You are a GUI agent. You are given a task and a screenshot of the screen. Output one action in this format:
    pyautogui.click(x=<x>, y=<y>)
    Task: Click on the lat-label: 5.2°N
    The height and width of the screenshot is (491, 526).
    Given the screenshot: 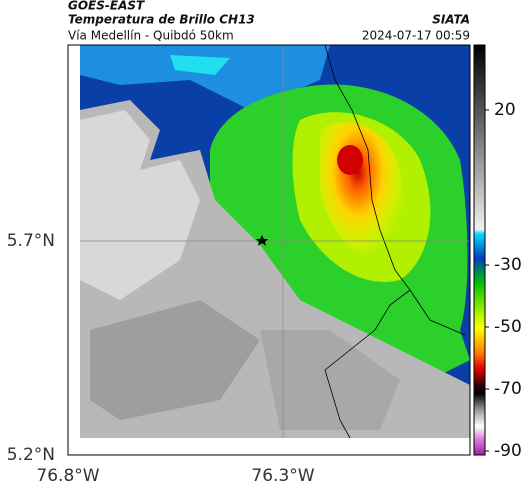 What is the action you would take?
    pyautogui.click(x=31, y=455)
    